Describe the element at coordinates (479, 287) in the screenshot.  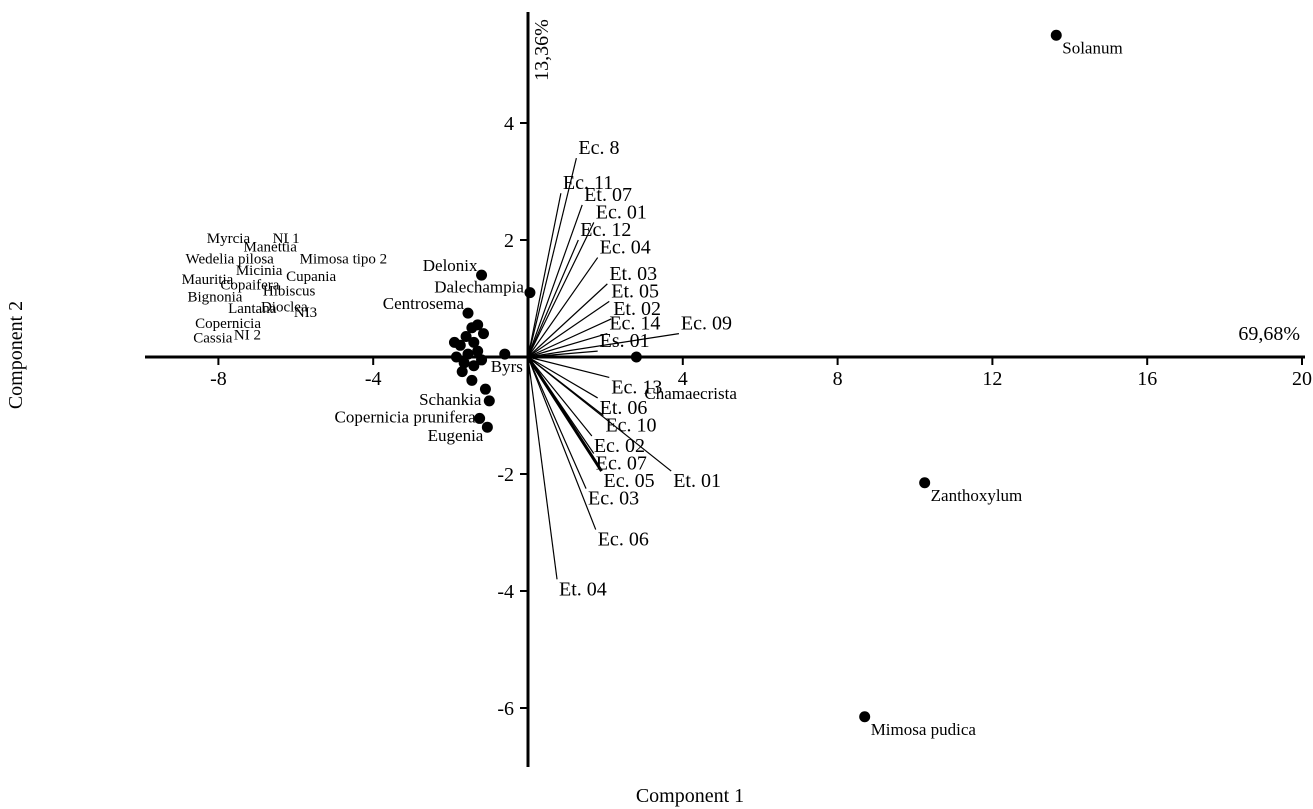
I see `point-label: Dalechampia` at that location.